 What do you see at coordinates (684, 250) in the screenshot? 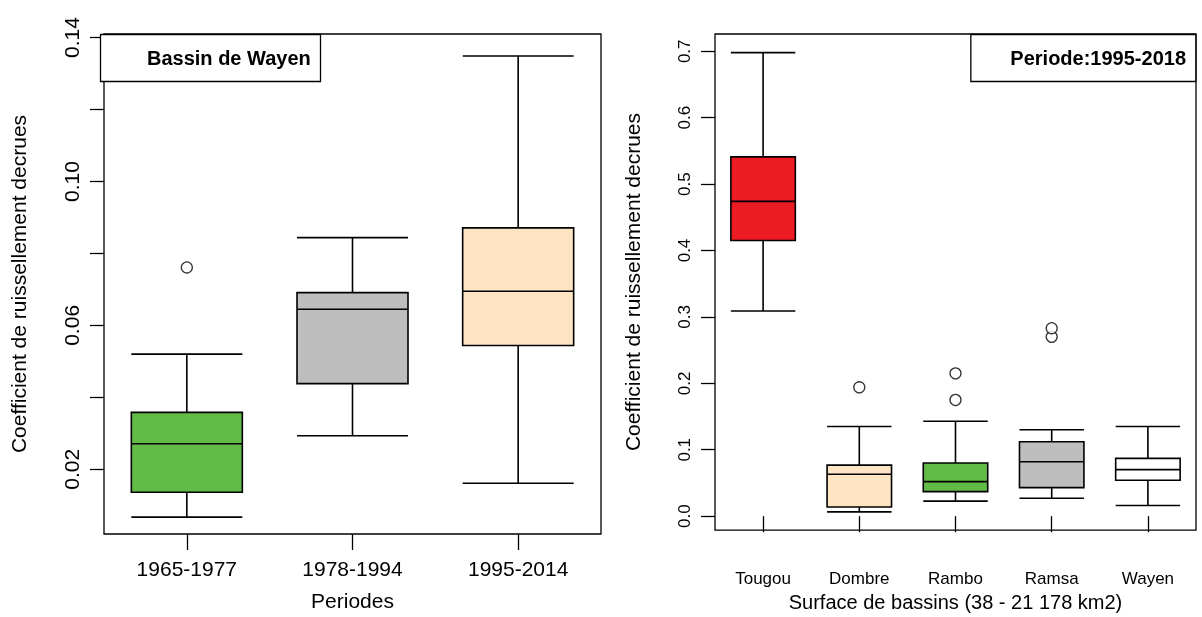
I see `y-tick-label: 0.4` at bounding box center [684, 250].